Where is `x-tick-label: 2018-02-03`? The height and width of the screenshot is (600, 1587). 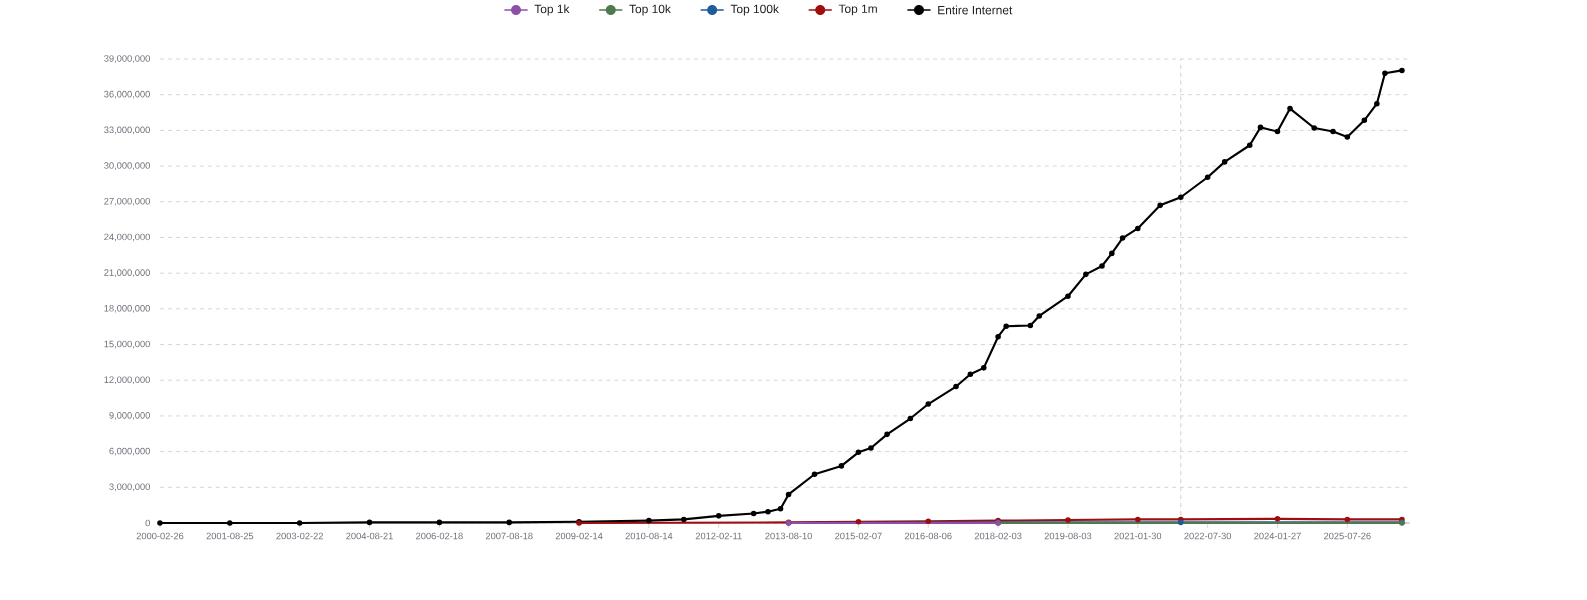
x-tick-label: 2018-02-03 is located at coordinates (998, 536).